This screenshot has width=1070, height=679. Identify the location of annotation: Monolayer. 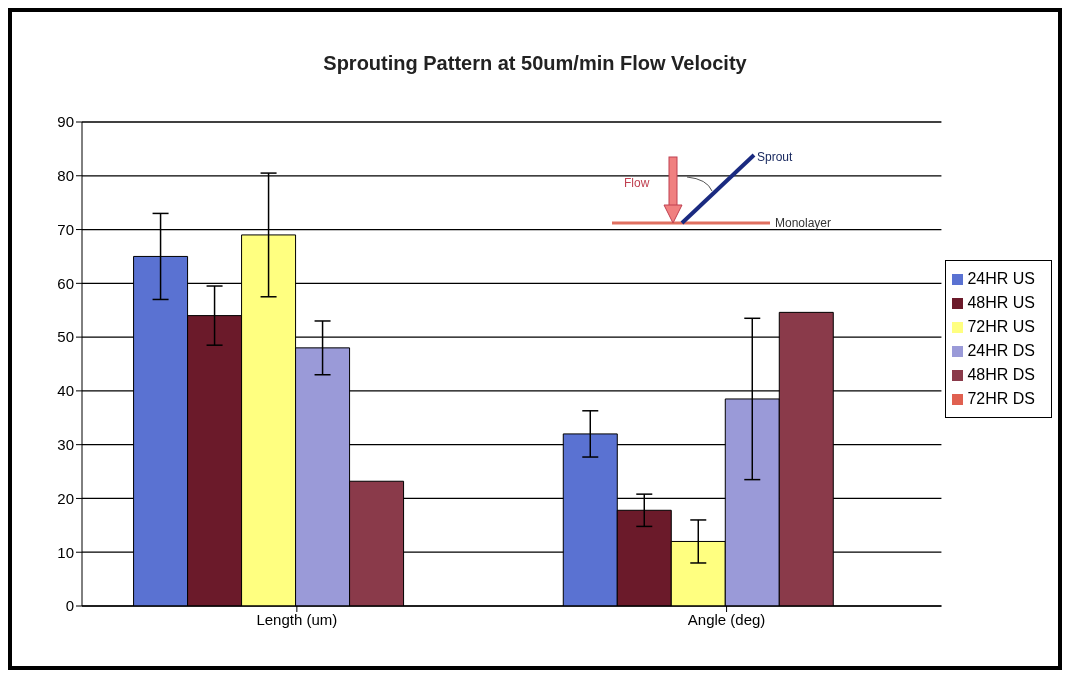
(803, 223).